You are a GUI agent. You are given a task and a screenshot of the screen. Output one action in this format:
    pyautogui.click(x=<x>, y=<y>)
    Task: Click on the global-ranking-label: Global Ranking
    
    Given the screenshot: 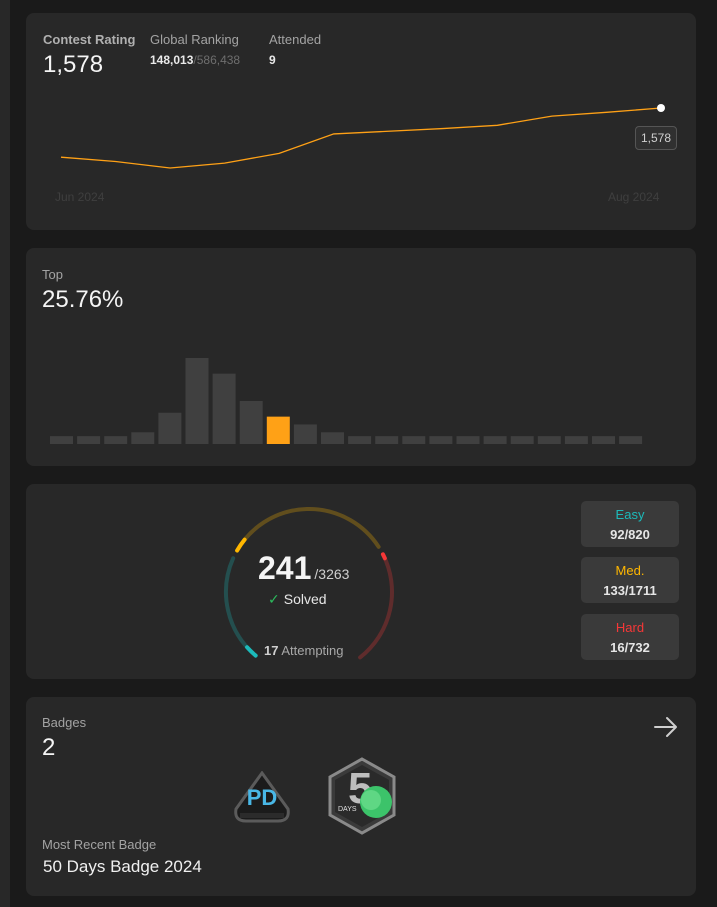 What is the action you would take?
    pyautogui.click(x=194, y=39)
    